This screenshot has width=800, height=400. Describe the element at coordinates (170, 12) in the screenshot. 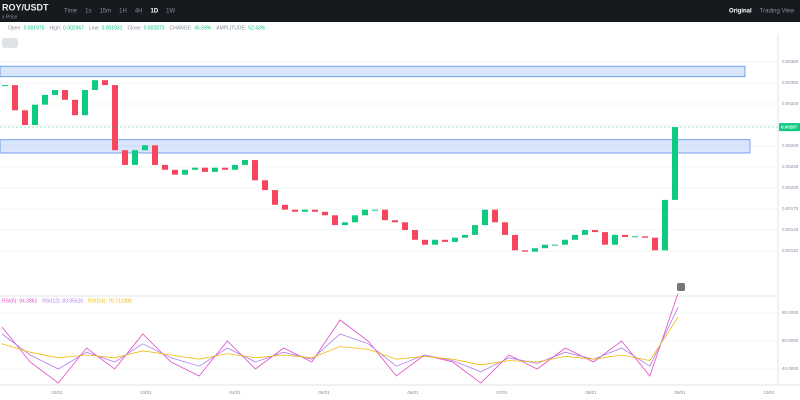

I see `interval-tab: 1W` at that location.